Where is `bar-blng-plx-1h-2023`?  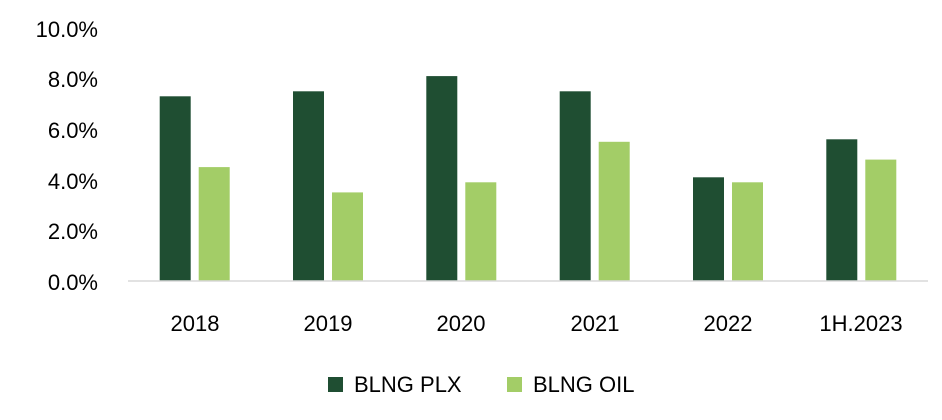 bar-blng-plx-1h-2023 is located at coordinates (842, 210).